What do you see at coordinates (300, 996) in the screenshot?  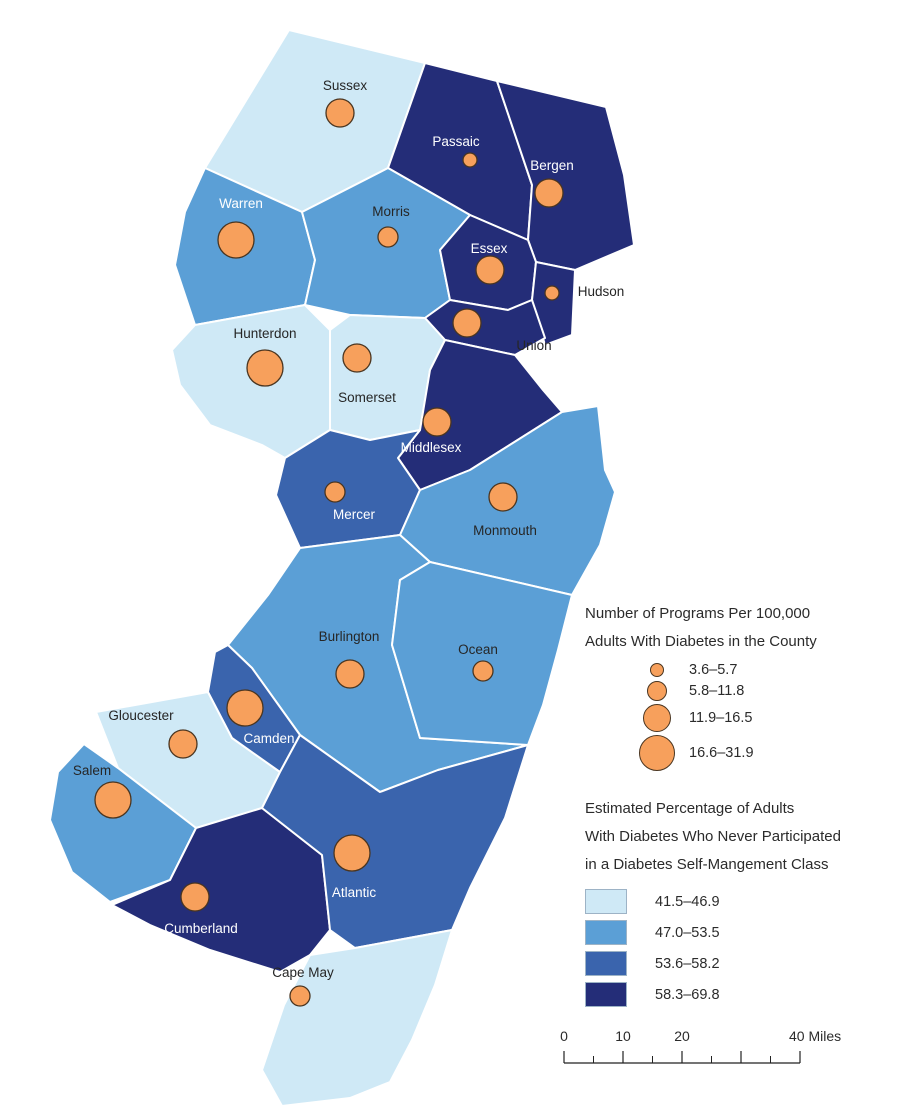 I see `program-circle-capemay` at bounding box center [300, 996].